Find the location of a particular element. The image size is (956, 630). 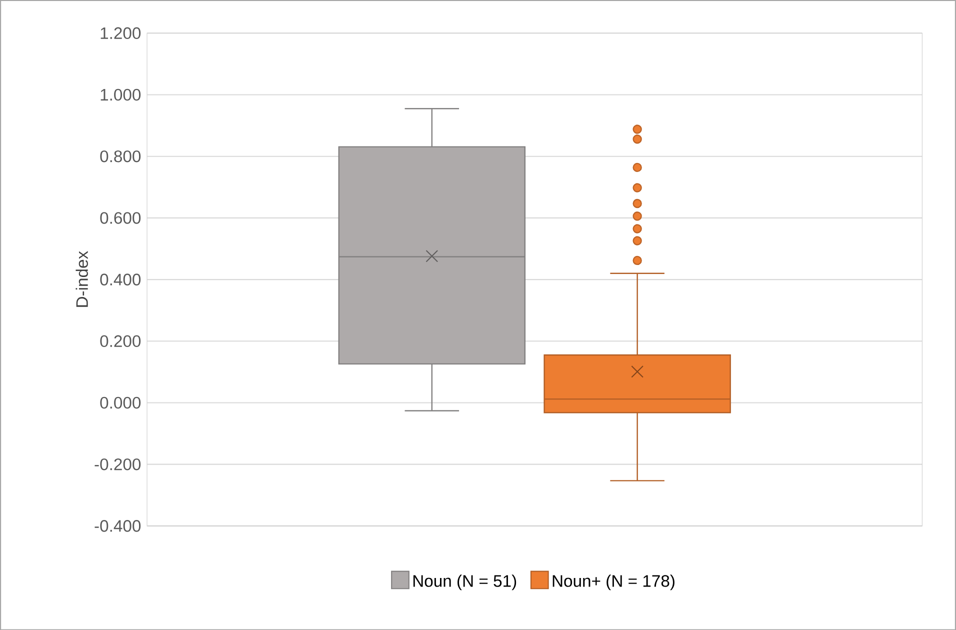

y-tick-label: 0.200 is located at coordinates (120, 341).